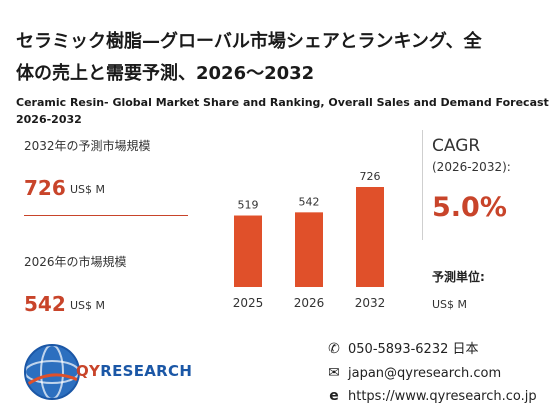  I want to click on envelope-icon: ✉, so click(334, 373).